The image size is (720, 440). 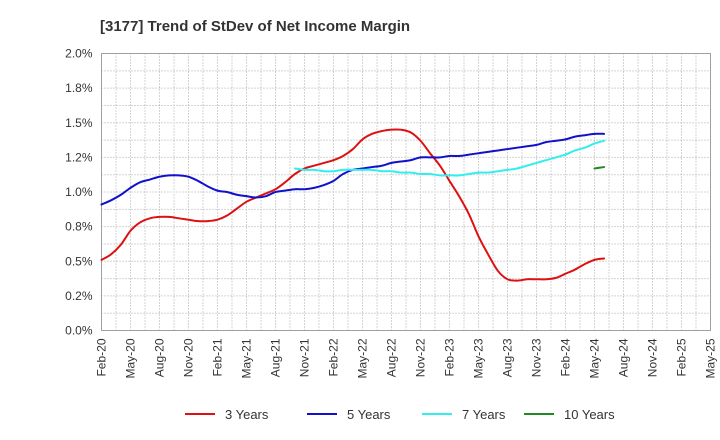 What do you see at coordinates (484, 414) in the screenshot?
I see `legend-label: 7 Years` at bounding box center [484, 414].